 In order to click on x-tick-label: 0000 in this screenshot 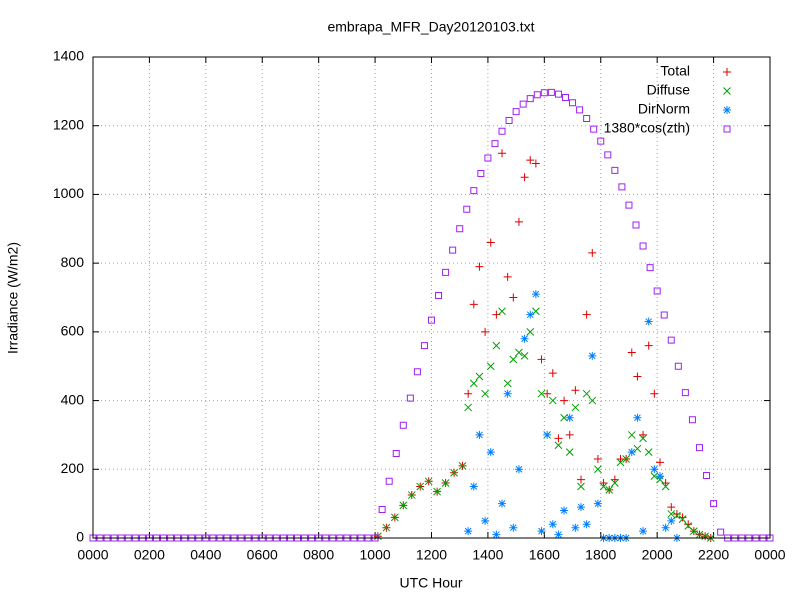, I will do `click(769, 555)`.